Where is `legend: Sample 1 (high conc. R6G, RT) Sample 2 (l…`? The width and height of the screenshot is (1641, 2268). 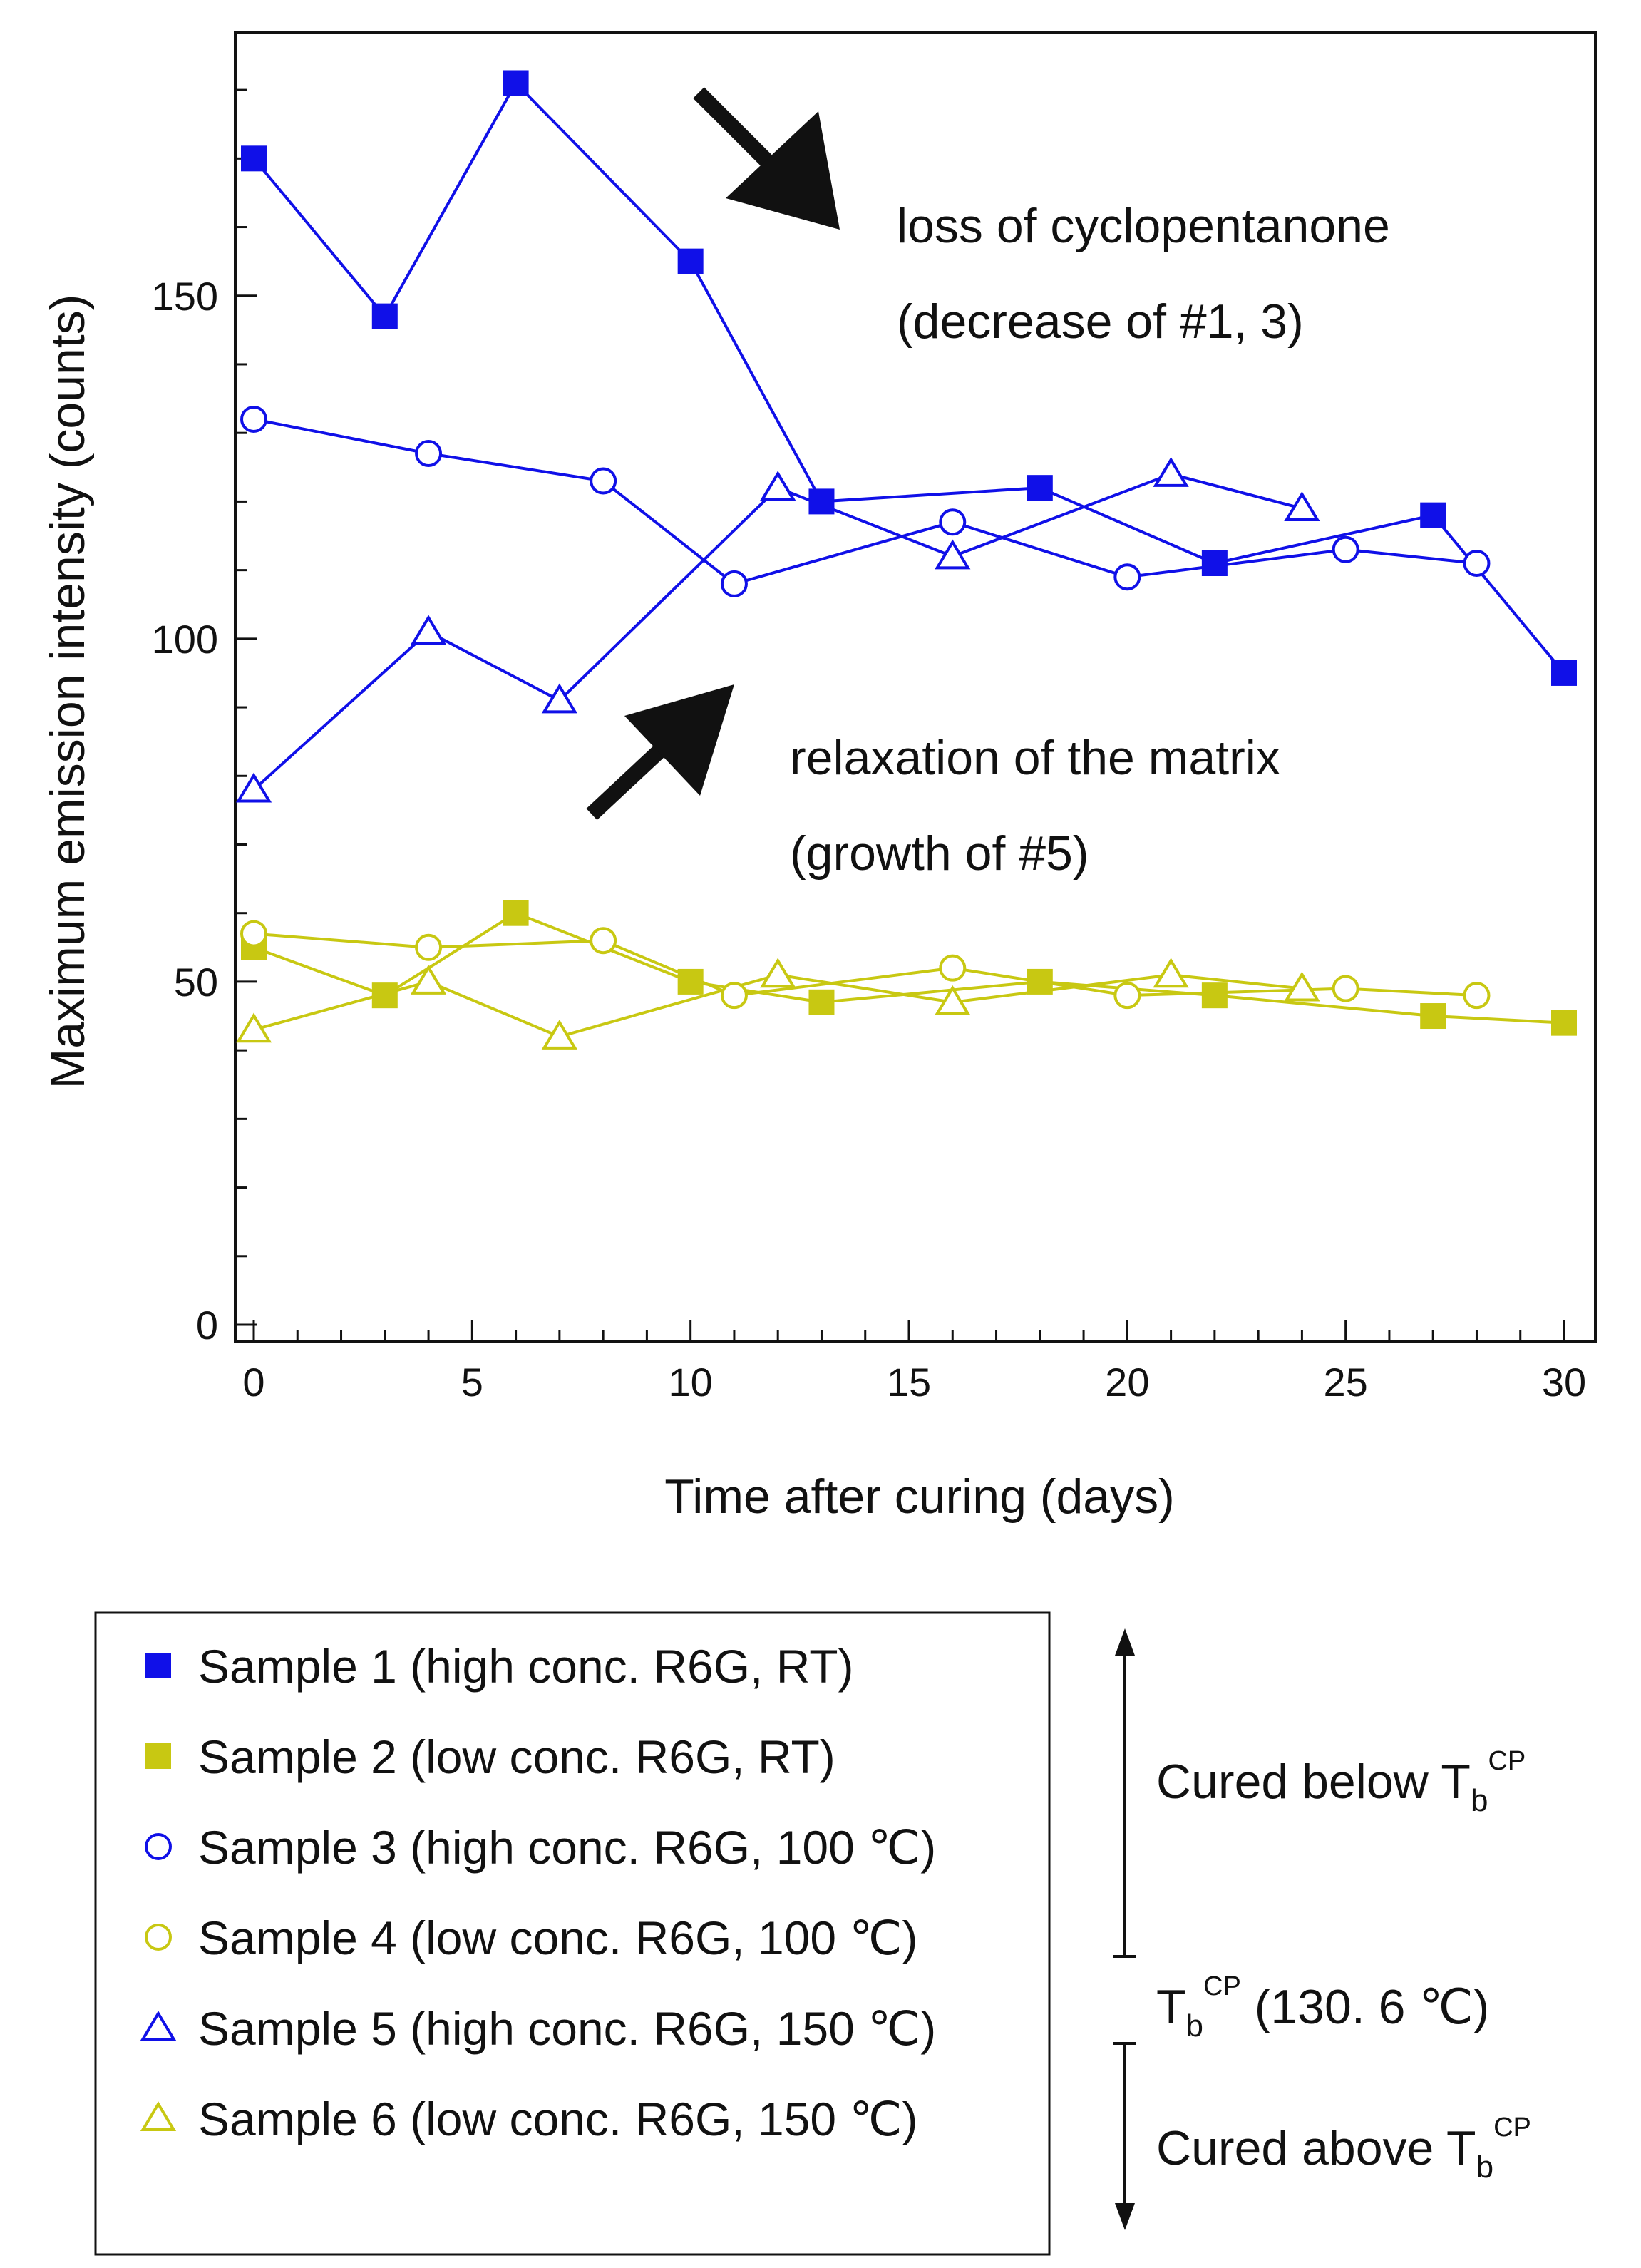
legend: Sample 1 (high conc. R6G, RT) Sample 2 (l… is located at coordinates (538, 1893).